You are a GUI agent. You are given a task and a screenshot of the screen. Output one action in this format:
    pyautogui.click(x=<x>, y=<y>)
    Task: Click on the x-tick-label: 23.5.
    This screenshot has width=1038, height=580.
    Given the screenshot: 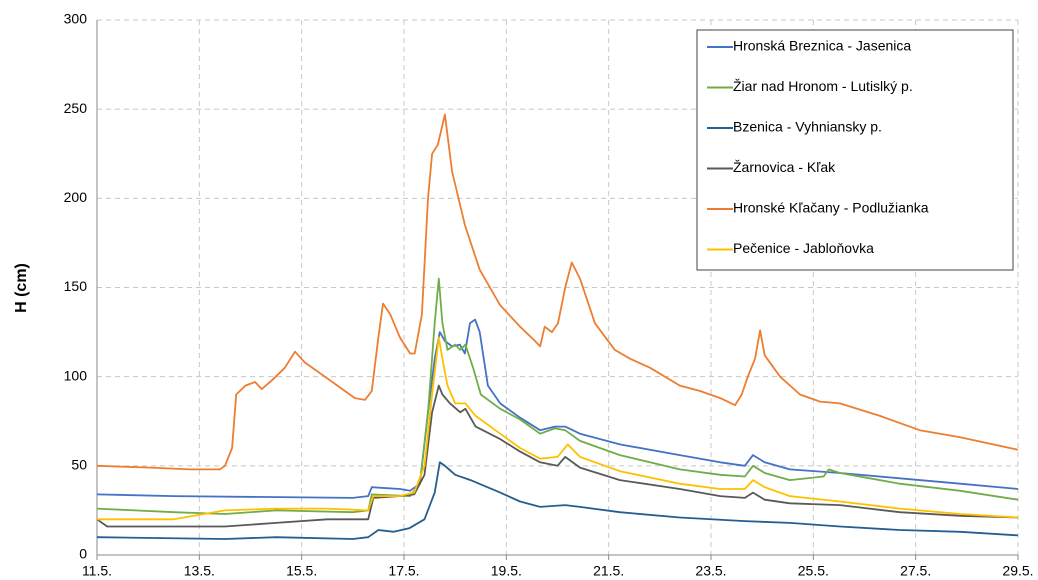 What is the action you would take?
    pyautogui.click(x=710, y=571)
    